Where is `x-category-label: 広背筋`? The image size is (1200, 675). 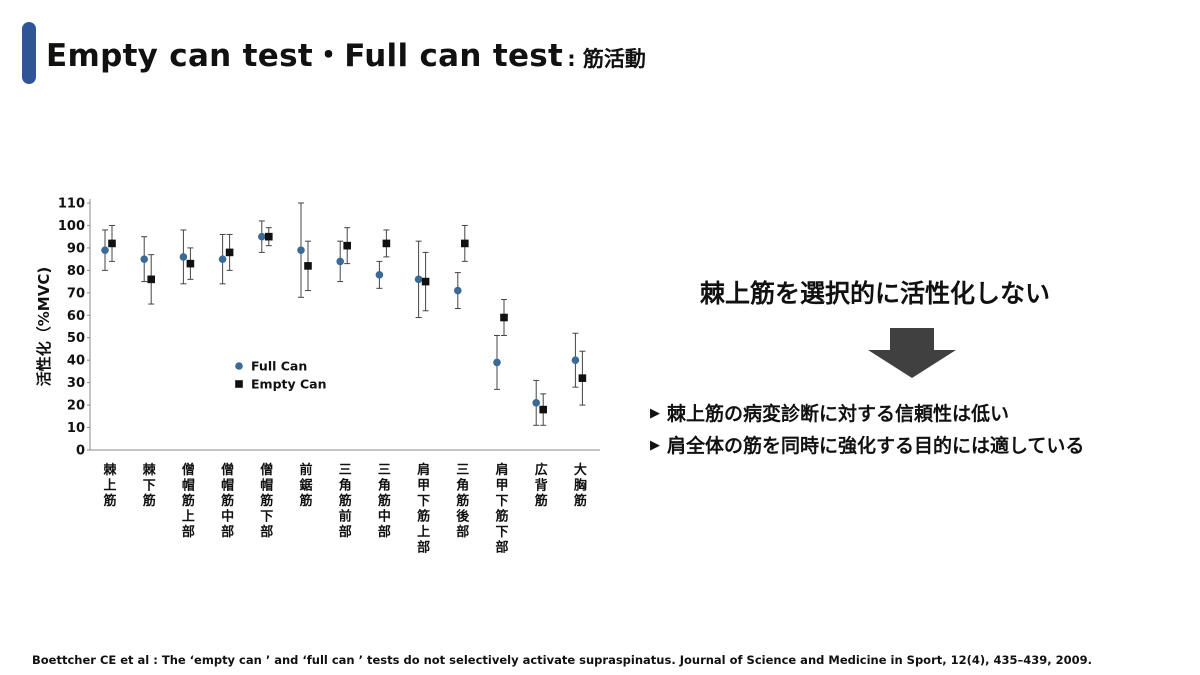 x-category-label: 広背筋 is located at coordinates (541, 485).